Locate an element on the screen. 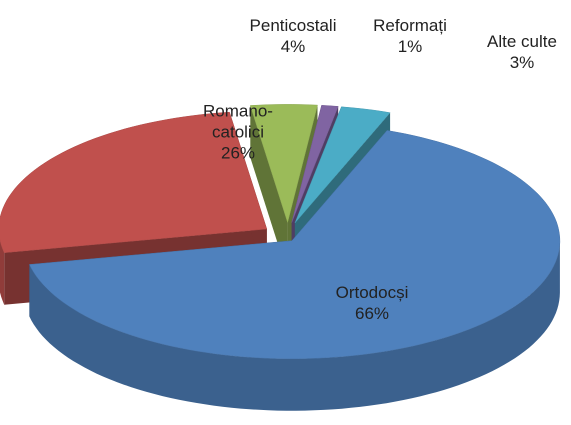  slice-label: Romano-catolici 26% is located at coordinates (238, 132).